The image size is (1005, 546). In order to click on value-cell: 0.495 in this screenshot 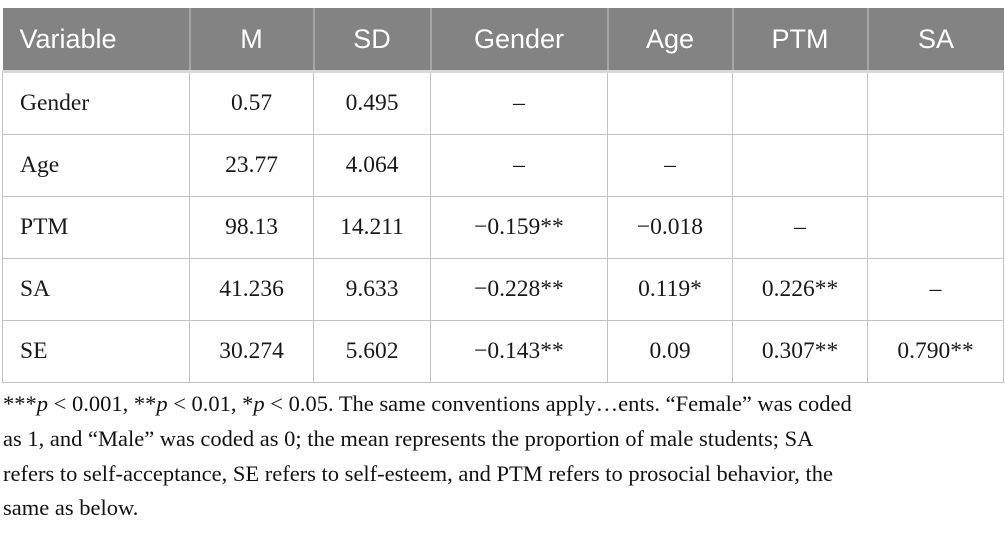, I will do `click(372, 103)`.